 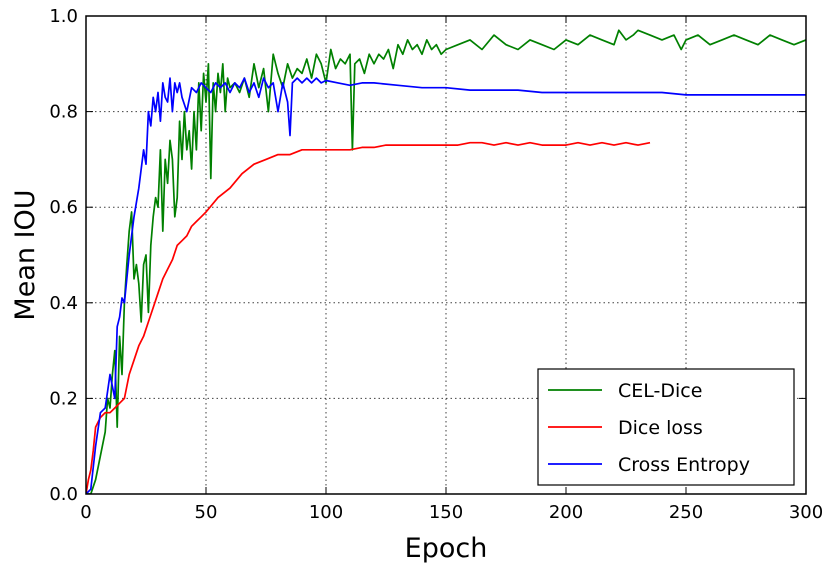 What do you see at coordinates (686, 512) in the screenshot?
I see `x-tick-label: 250` at bounding box center [686, 512].